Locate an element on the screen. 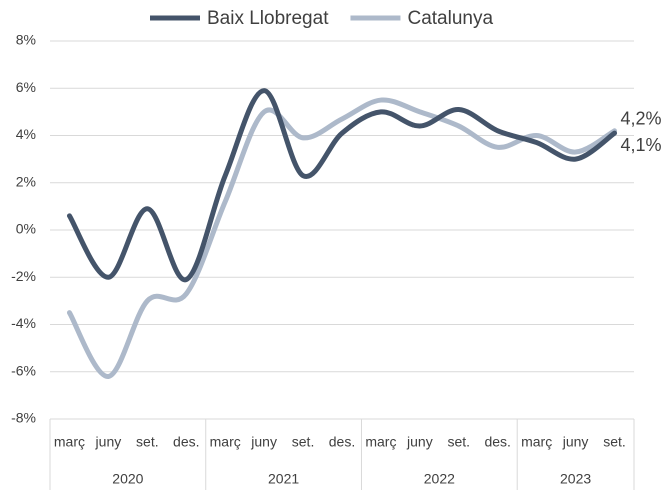  y-tick-label: 6% is located at coordinates (26, 87).